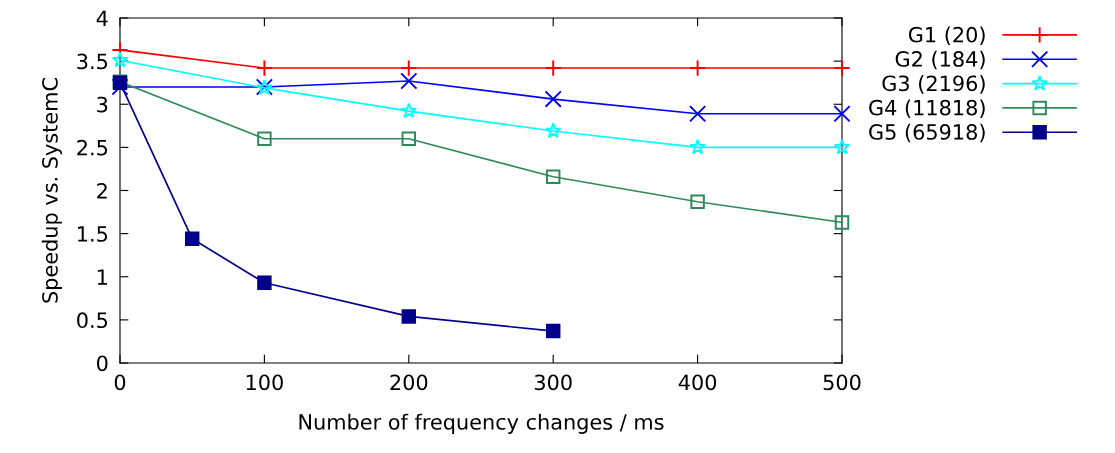 Image resolution: width=1115 pixels, height=453 pixels. I want to click on legend-label: G2 (184), so click(940, 60).